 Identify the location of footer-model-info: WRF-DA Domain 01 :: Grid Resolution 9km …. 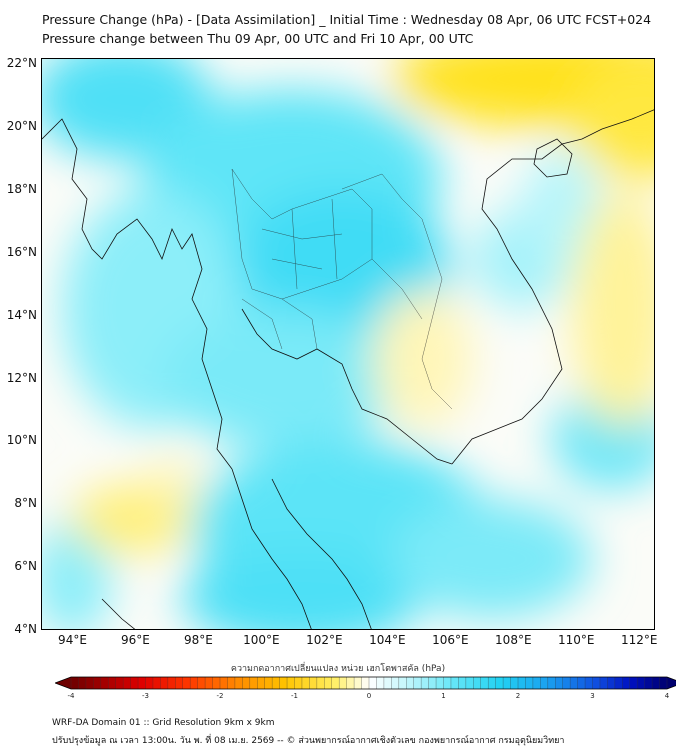
(163, 723).